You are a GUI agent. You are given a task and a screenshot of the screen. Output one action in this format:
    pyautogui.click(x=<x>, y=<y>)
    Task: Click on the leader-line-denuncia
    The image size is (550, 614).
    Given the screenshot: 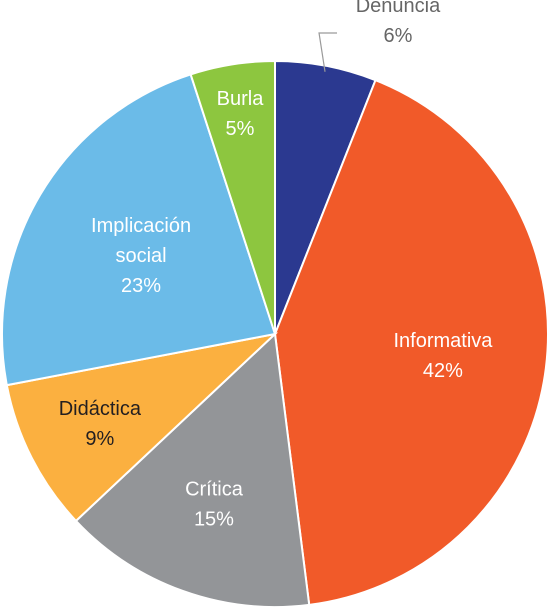 What is the action you would take?
    pyautogui.click(x=328, y=52)
    